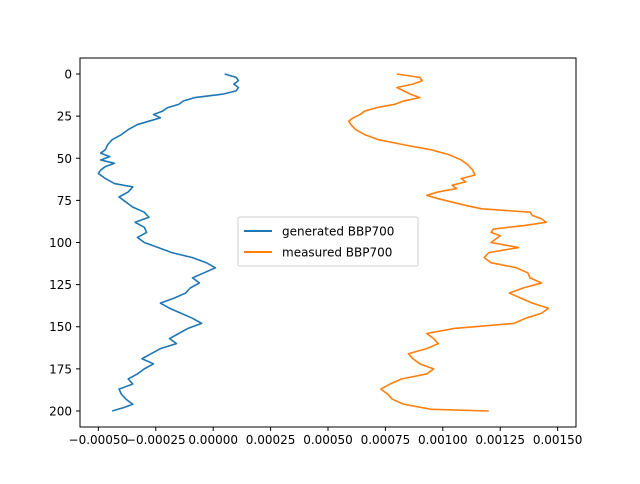  What do you see at coordinates (64, 117) in the screenshot?
I see `y-tick-label: 25` at bounding box center [64, 117].